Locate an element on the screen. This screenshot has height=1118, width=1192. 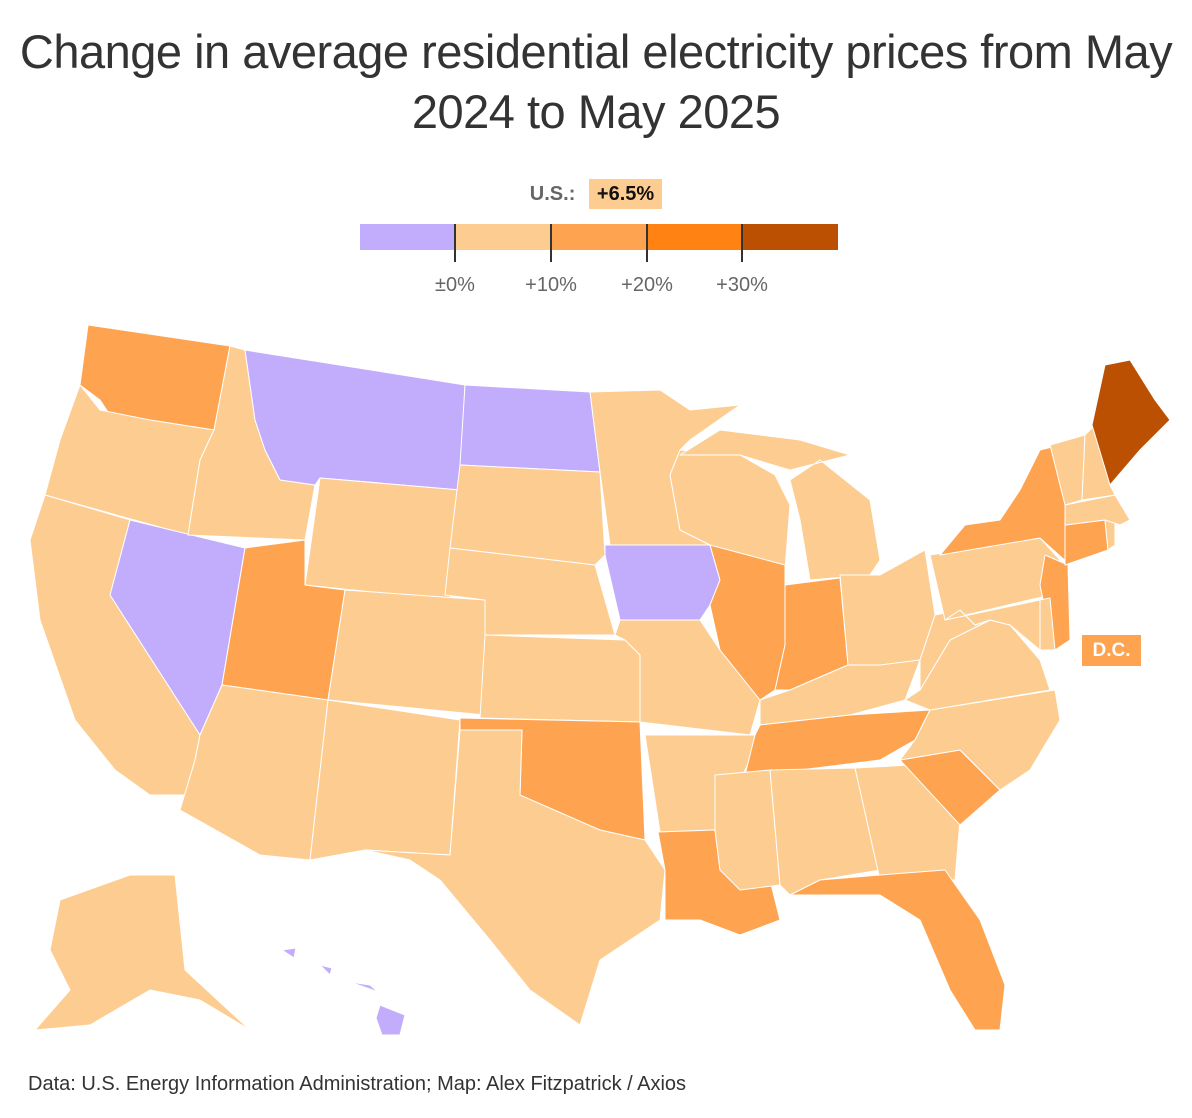
legend-swatch-negative is located at coordinates (408, 237).